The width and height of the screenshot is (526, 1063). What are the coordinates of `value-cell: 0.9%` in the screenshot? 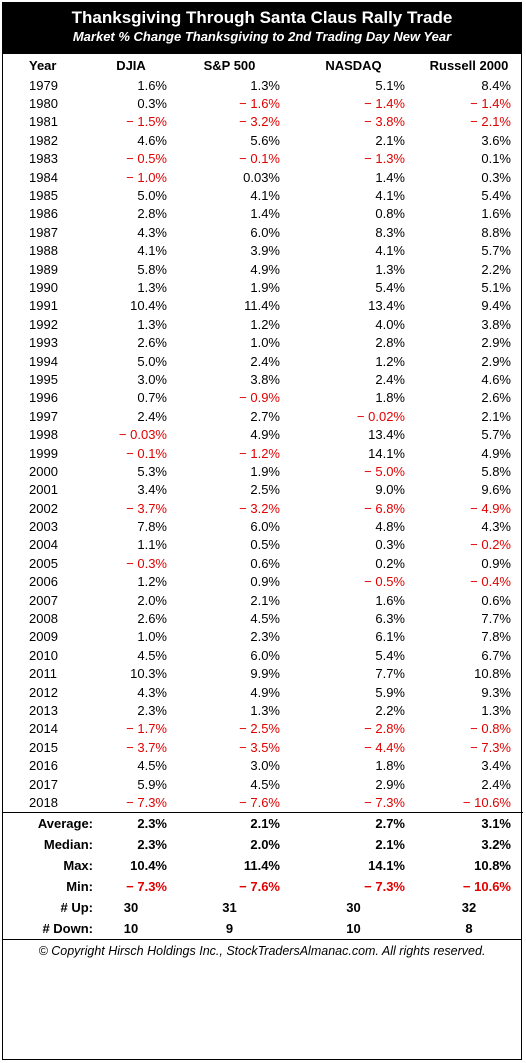 It's located at (496, 563).